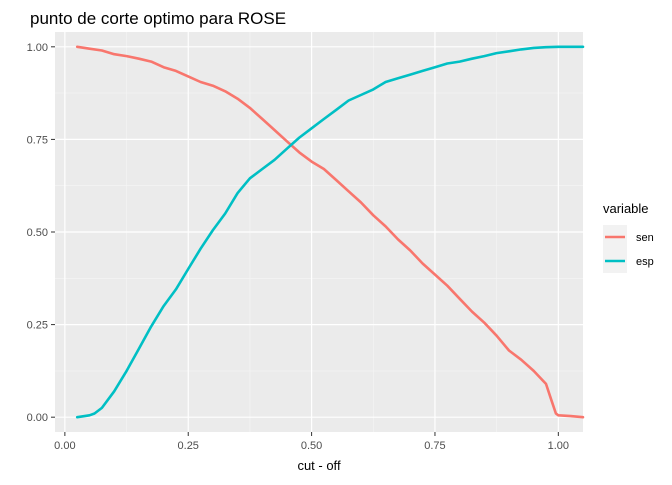 Image resolution: width=672 pixels, height=485 pixels. I want to click on legend: variable sen esp, so click(628, 237).